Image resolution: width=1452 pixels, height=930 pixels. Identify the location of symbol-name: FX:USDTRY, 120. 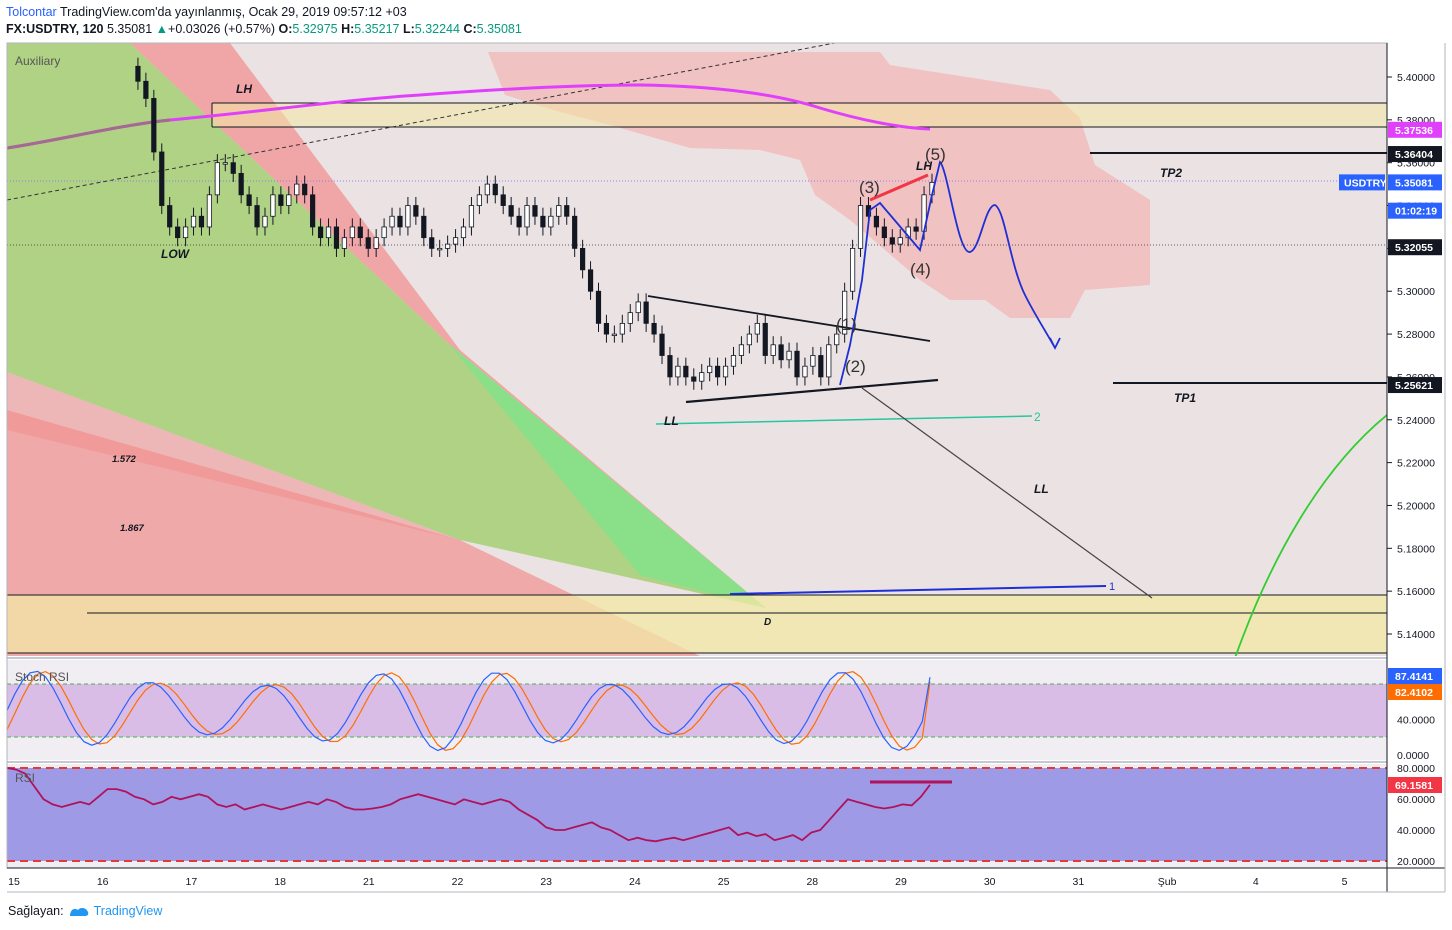
(55, 29).